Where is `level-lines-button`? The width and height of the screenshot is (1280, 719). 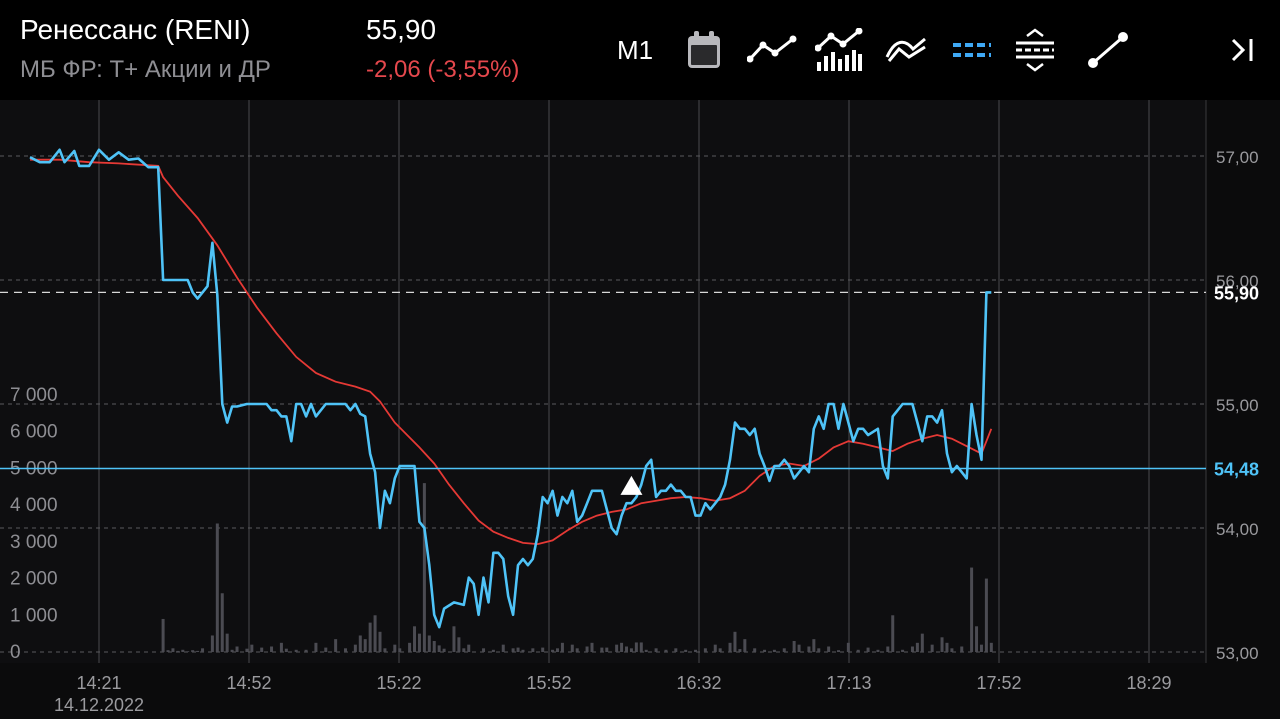 level-lines-button is located at coordinates (1035, 50).